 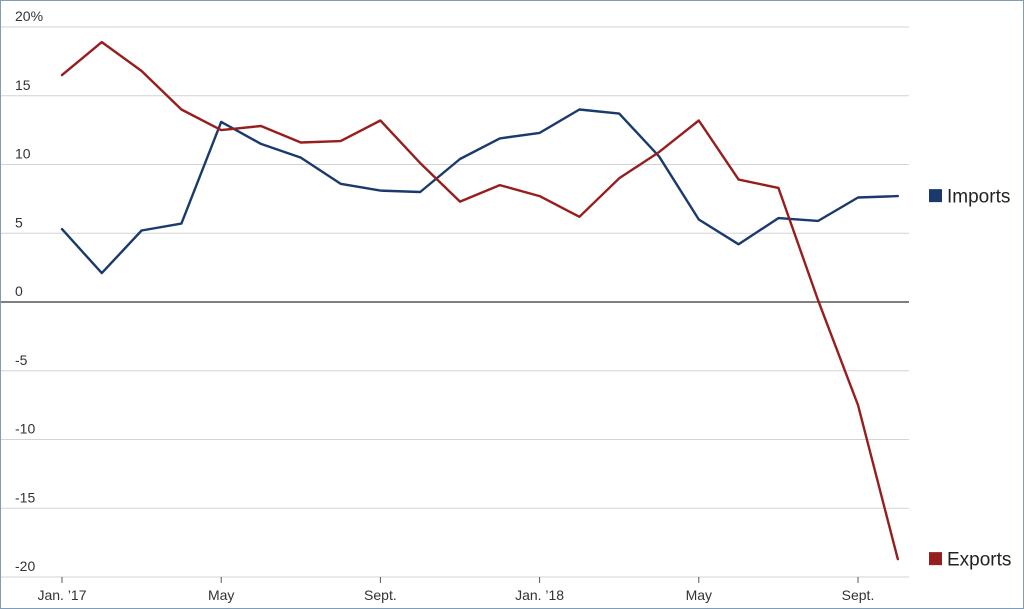 What do you see at coordinates (23, 154) in the screenshot?
I see `y-tick-label: 10` at bounding box center [23, 154].